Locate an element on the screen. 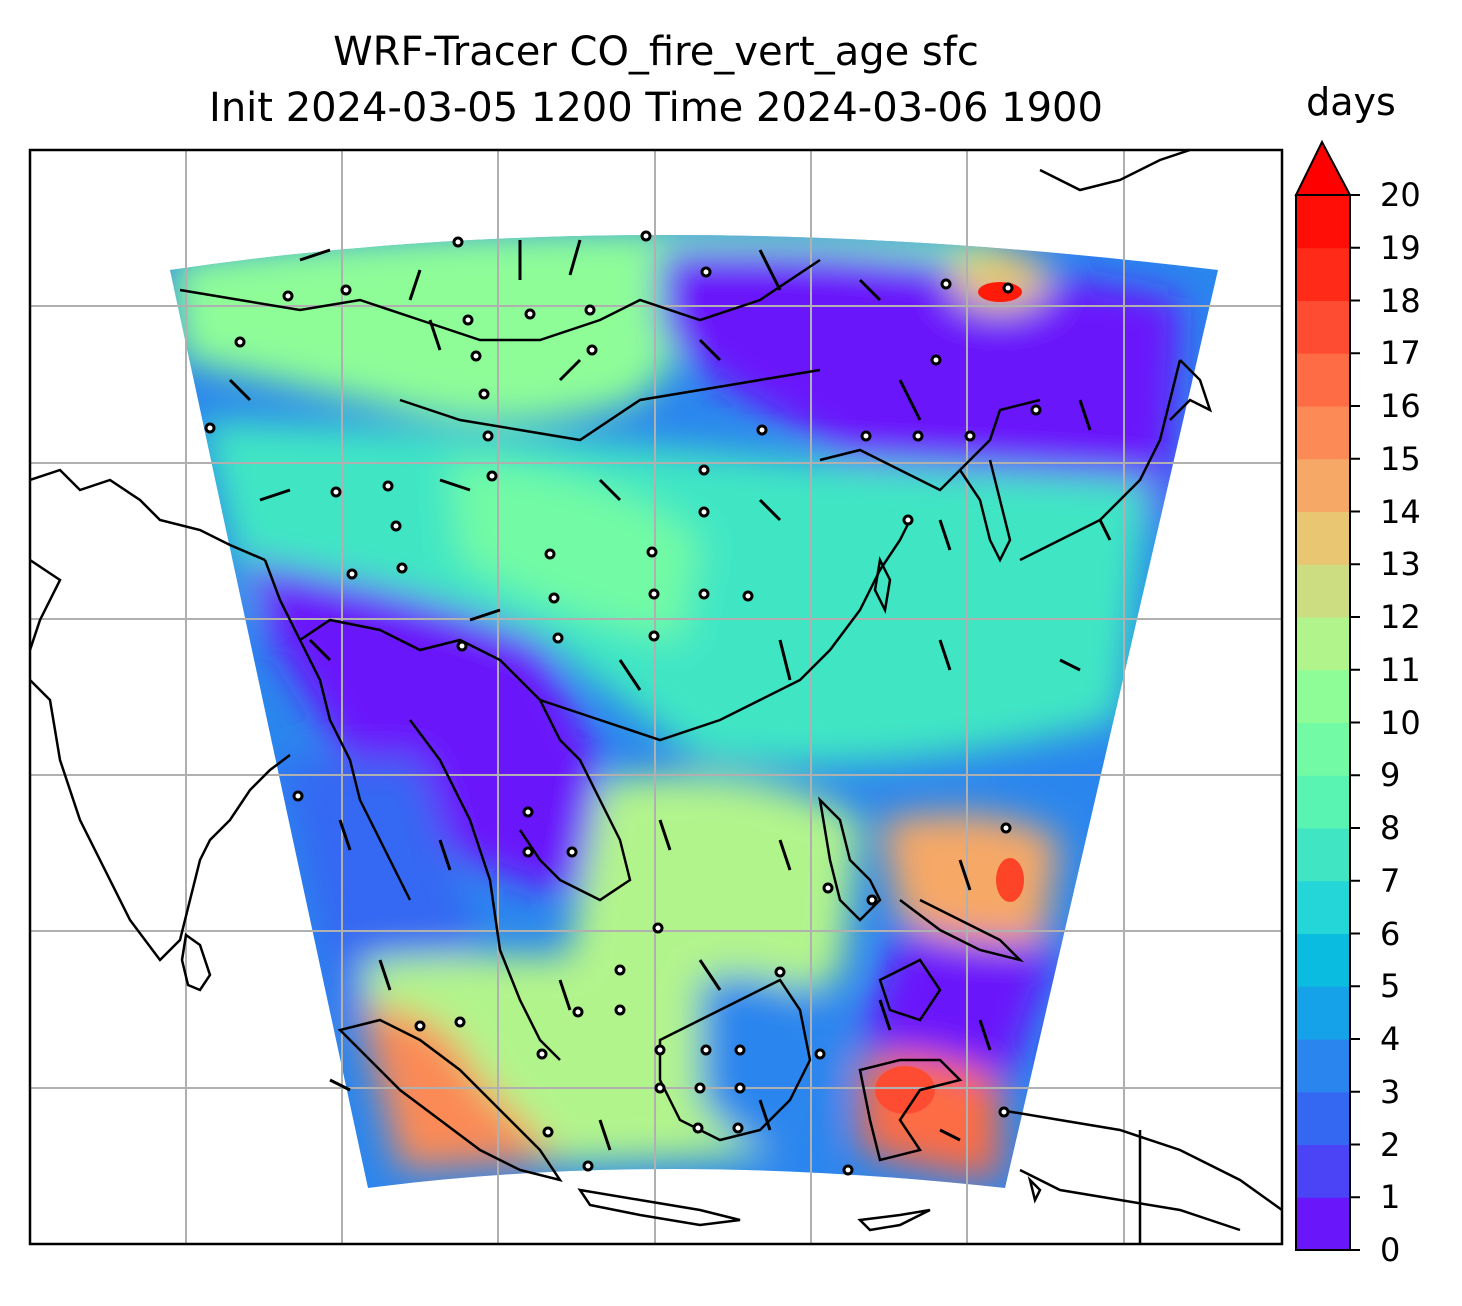 Image resolution: width=1462 pixels, height=1306 pixels. colorbar-tick-label: 20 is located at coordinates (1400, 195).